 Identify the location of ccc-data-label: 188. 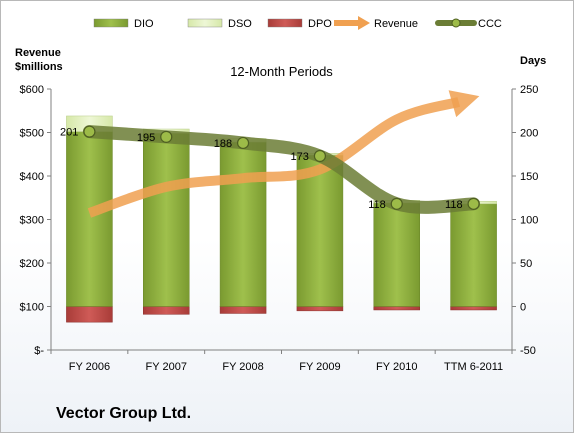
(223, 144).